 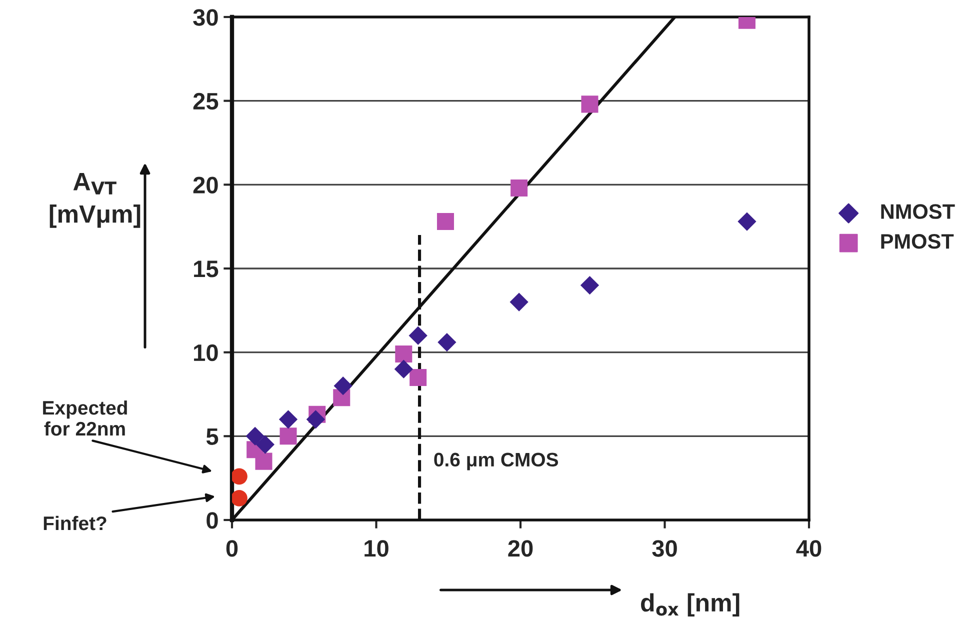 What do you see at coordinates (205, 101) in the screenshot?
I see `y-tick-label: 25` at bounding box center [205, 101].